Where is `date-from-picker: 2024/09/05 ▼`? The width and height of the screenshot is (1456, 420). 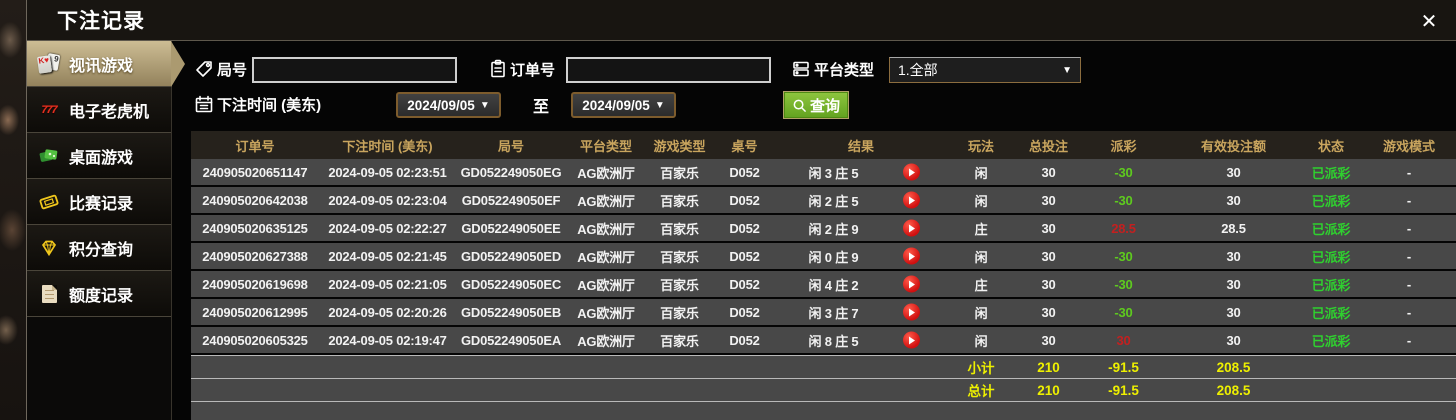
date-from-picker: 2024/09/05 ▼ is located at coordinates (448, 105).